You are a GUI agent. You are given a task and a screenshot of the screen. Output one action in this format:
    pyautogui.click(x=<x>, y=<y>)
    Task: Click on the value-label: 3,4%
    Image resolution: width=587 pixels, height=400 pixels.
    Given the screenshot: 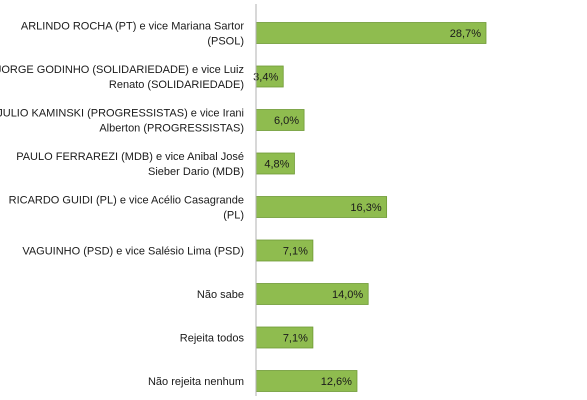 What is the action you would take?
    pyautogui.click(x=265, y=78)
    